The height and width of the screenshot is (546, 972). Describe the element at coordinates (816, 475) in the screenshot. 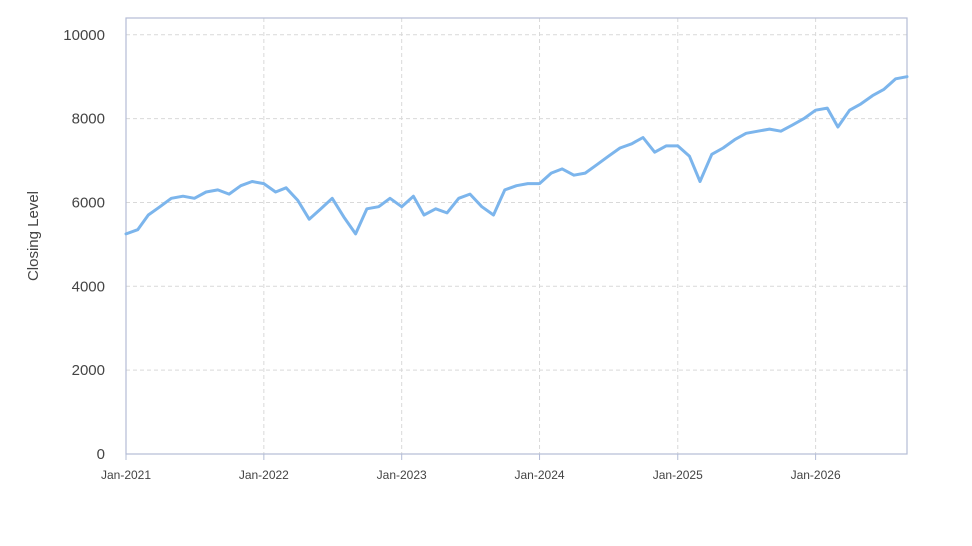

I see `x-tick-label: Jan-2026` at that location.